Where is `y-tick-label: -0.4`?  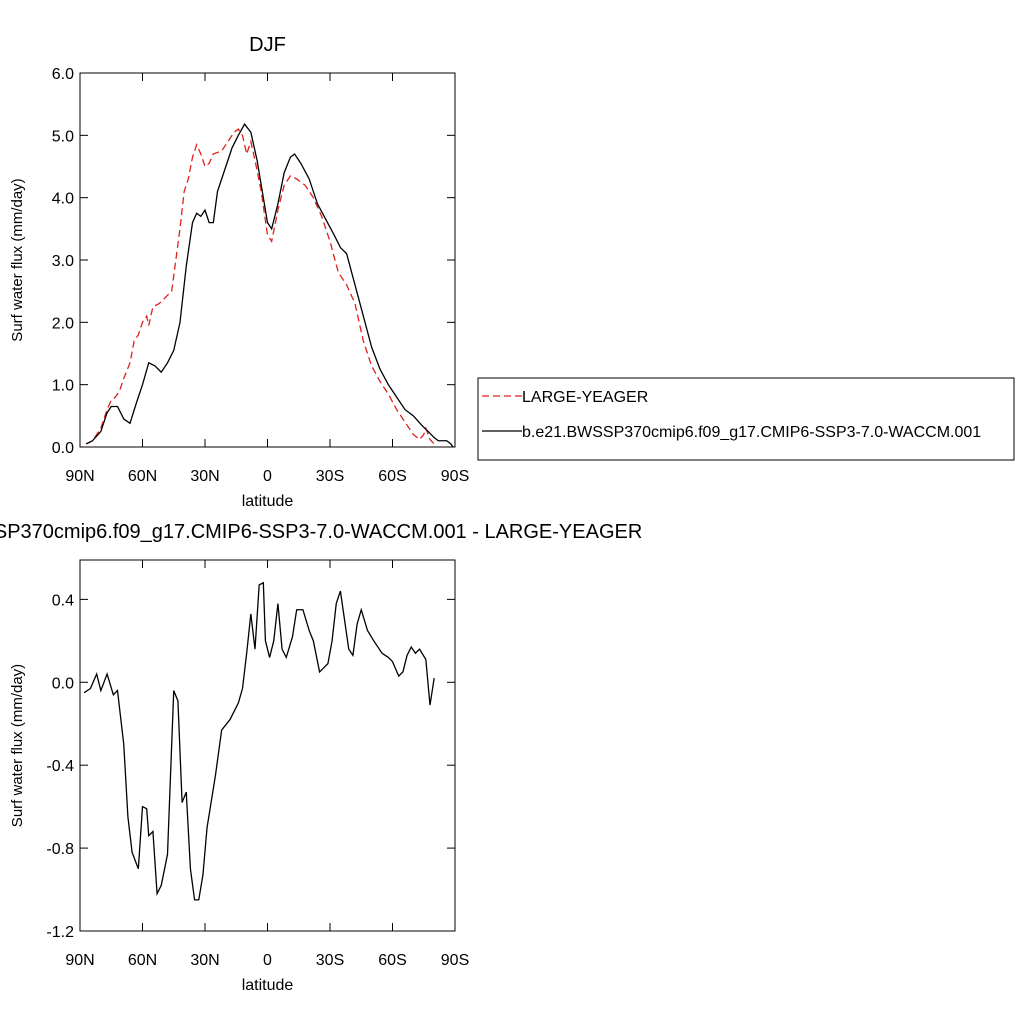 y-tick-label: -0.4 is located at coordinates (60, 766).